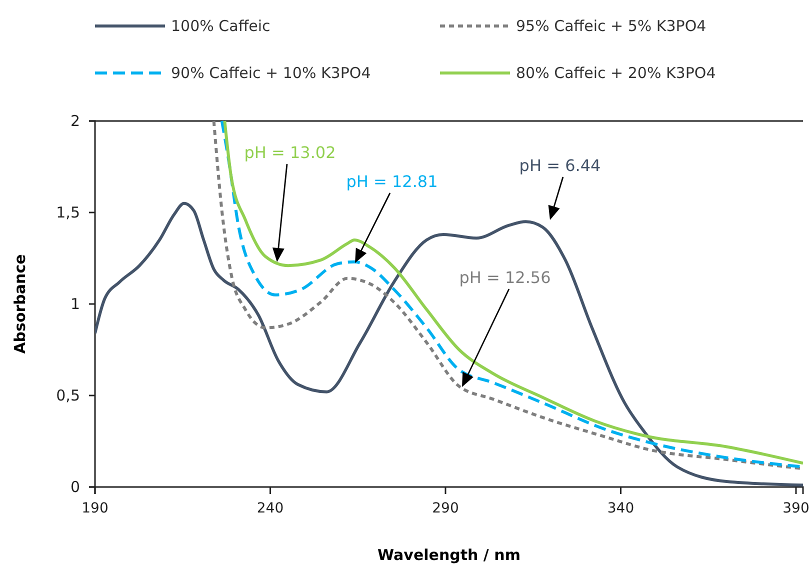  What do you see at coordinates (75, 487) in the screenshot?
I see `y-tick-label: 0` at bounding box center [75, 487].